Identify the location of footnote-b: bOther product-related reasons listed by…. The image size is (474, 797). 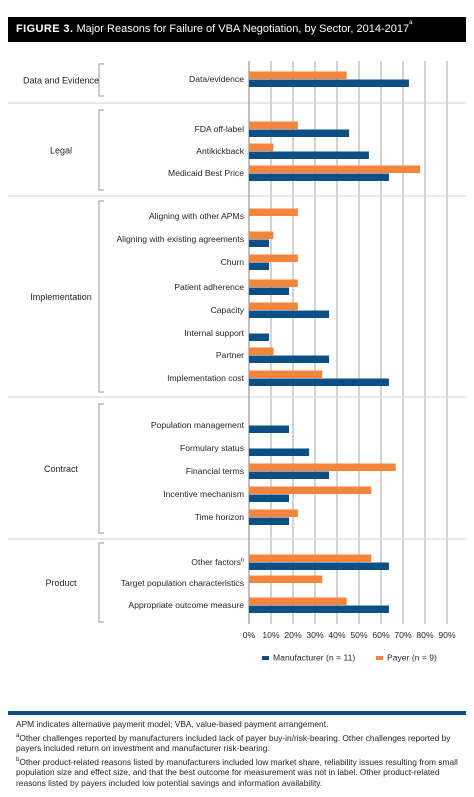
(239, 773).